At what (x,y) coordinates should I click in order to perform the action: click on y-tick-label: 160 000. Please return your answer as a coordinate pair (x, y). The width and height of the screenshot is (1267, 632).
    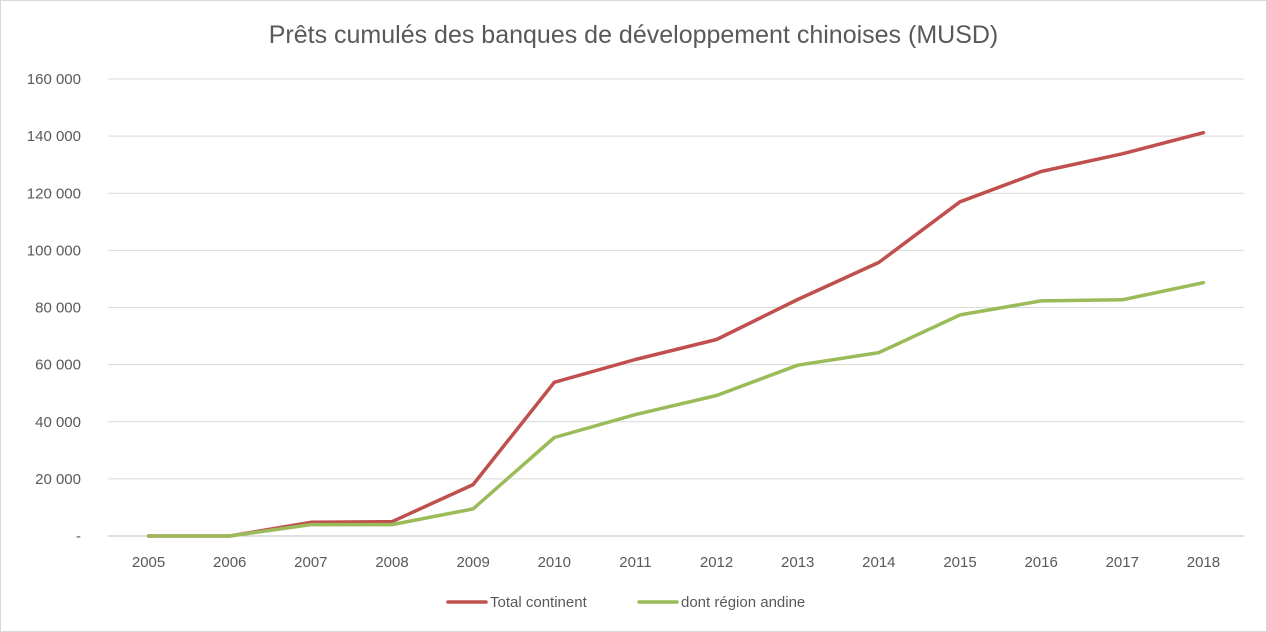
    Looking at the image, I should click on (54, 79).